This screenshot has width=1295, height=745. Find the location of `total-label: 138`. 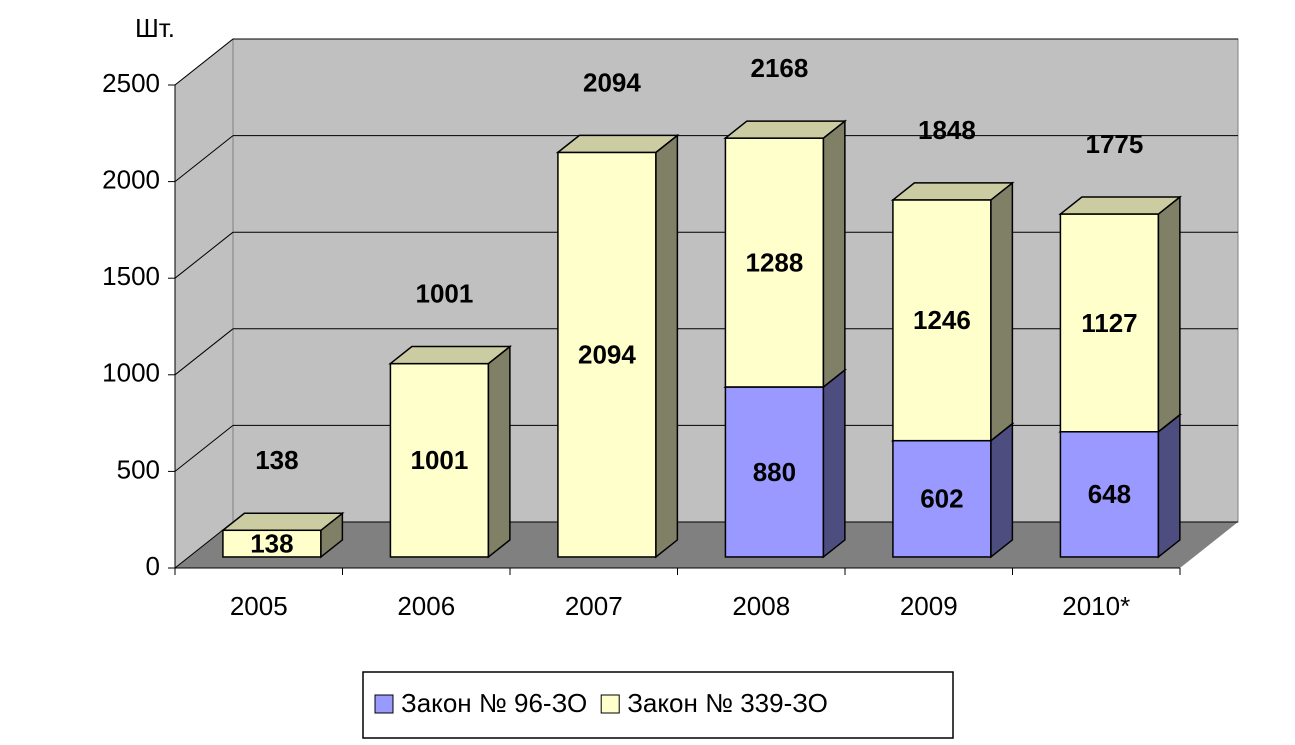

total-label: 138 is located at coordinates (276, 460).